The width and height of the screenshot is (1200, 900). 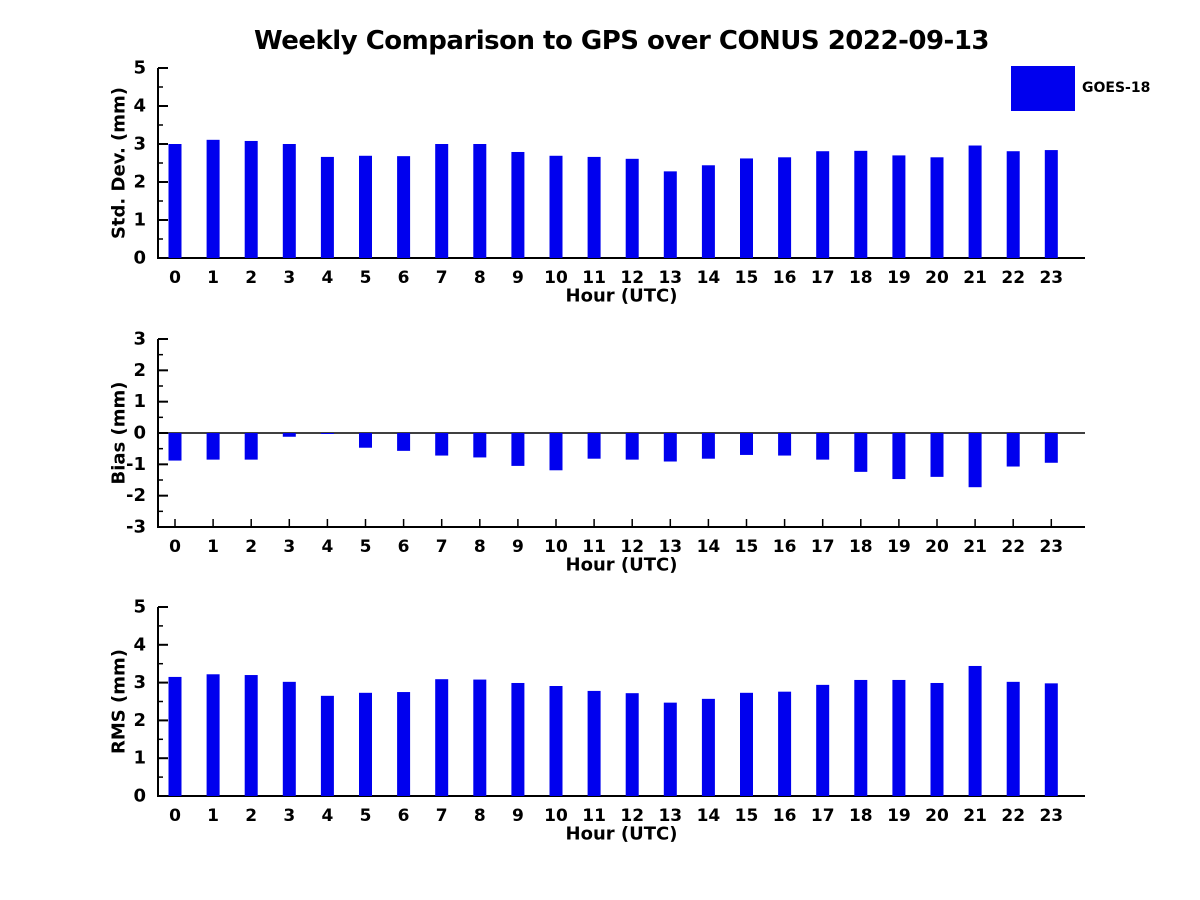 What do you see at coordinates (136, 495) in the screenshot?
I see `y-tick-label: -2` at bounding box center [136, 495].